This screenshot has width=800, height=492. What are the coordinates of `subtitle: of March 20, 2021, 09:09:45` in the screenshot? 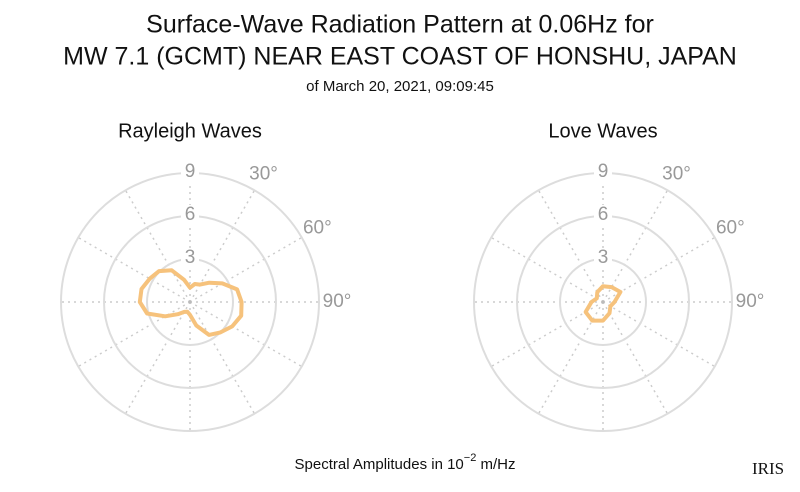 It's located at (400, 86).